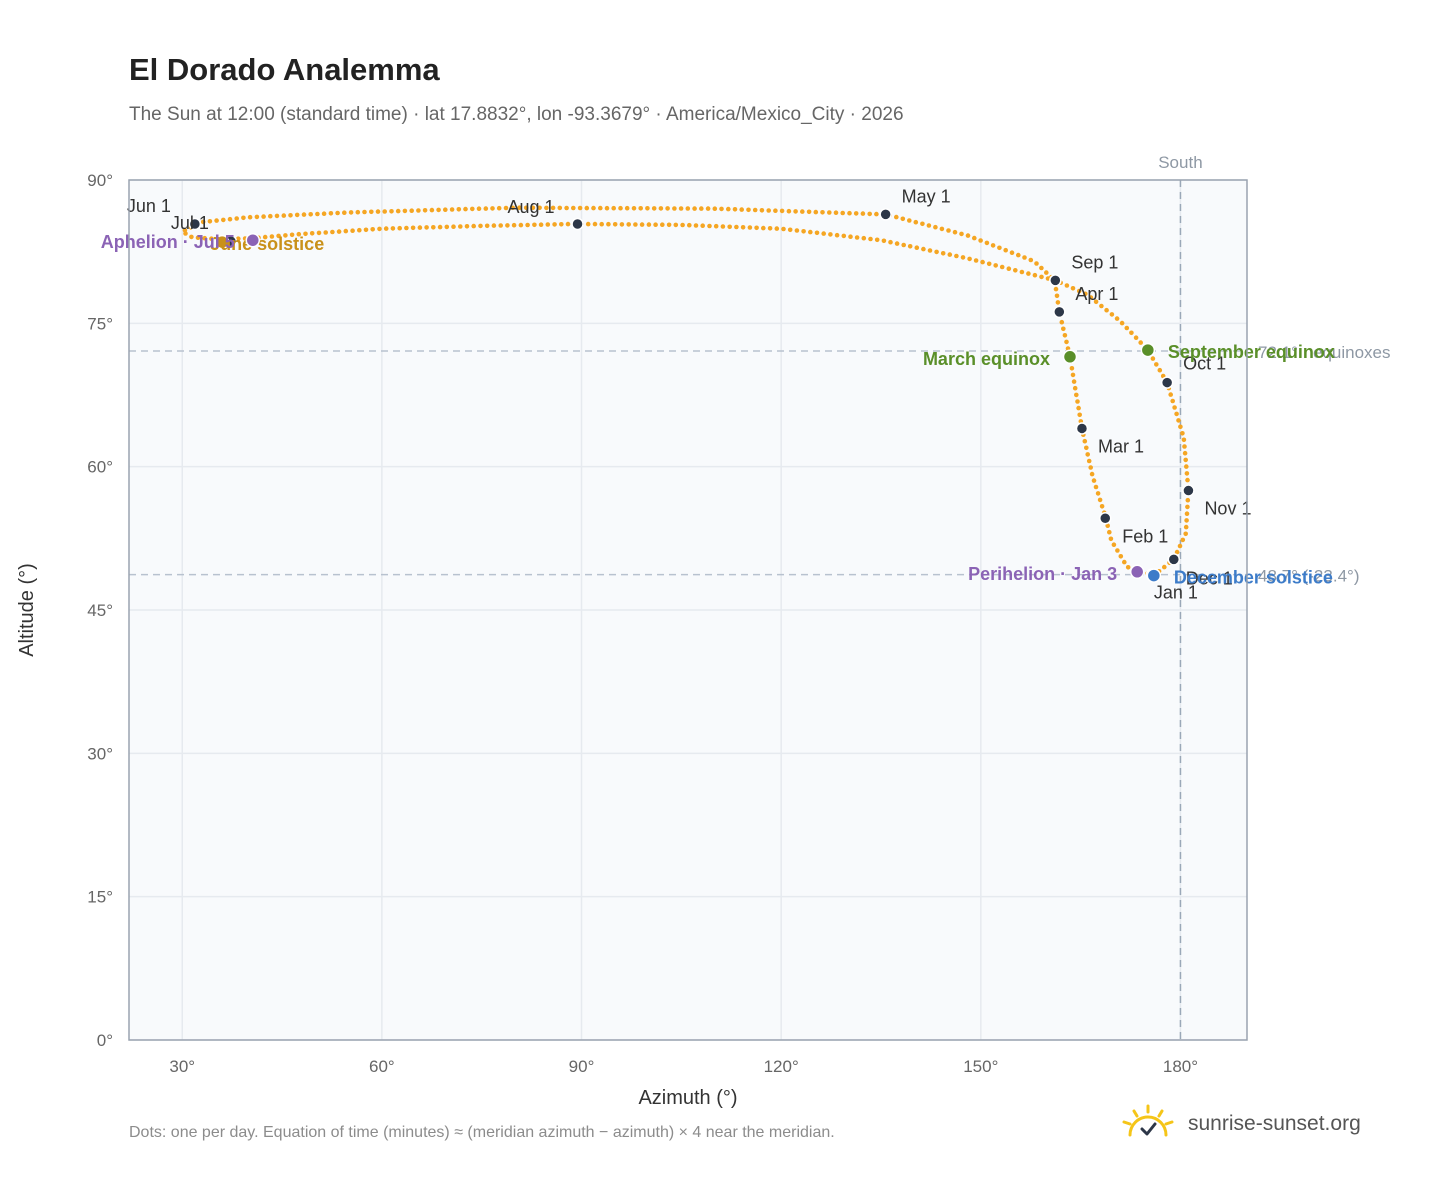  Describe the element at coordinates (100, 897) in the screenshot. I see `y-tick-label: 15°` at that location.